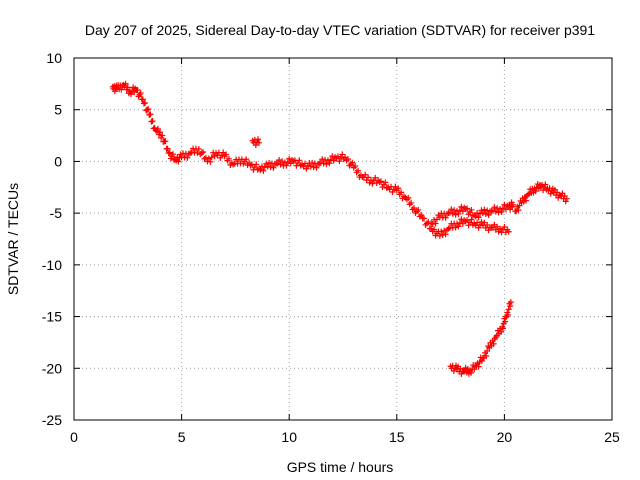 This screenshot has width=640, height=480. What do you see at coordinates (58, 161) in the screenshot?
I see `y-tick-label: 0` at bounding box center [58, 161].